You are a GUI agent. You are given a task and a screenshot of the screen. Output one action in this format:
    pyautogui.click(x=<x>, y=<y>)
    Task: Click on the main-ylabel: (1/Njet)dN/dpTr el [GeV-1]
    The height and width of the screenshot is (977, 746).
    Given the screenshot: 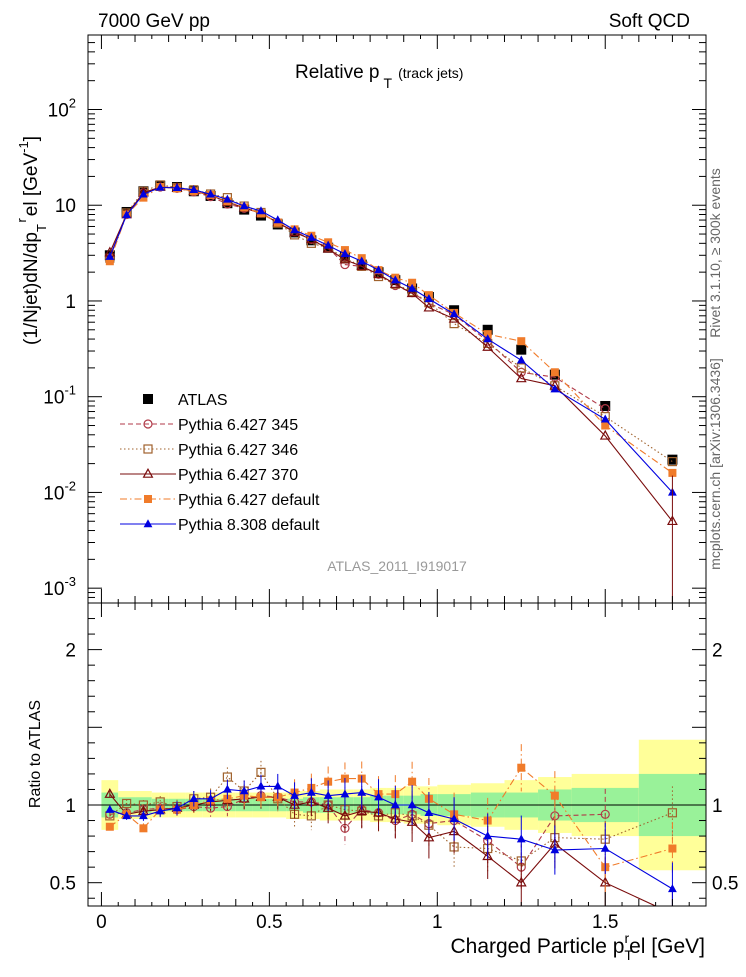 What is the action you would take?
    pyautogui.click(x=31, y=240)
    